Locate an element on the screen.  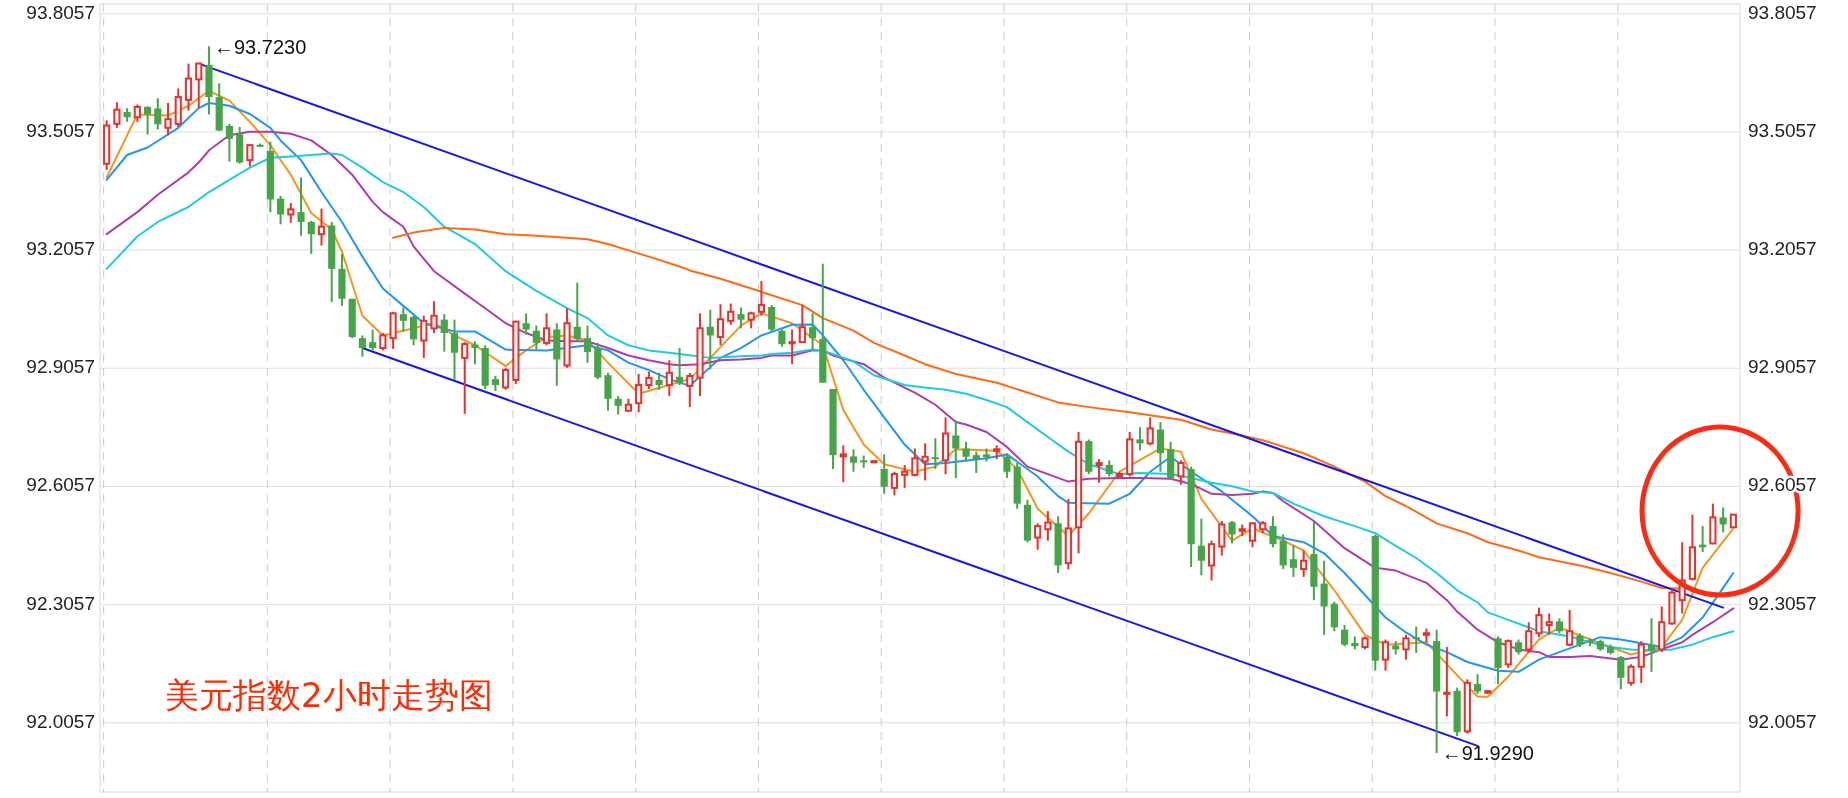
y-tick-label: 92.3057 is located at coordinates (60, 603).